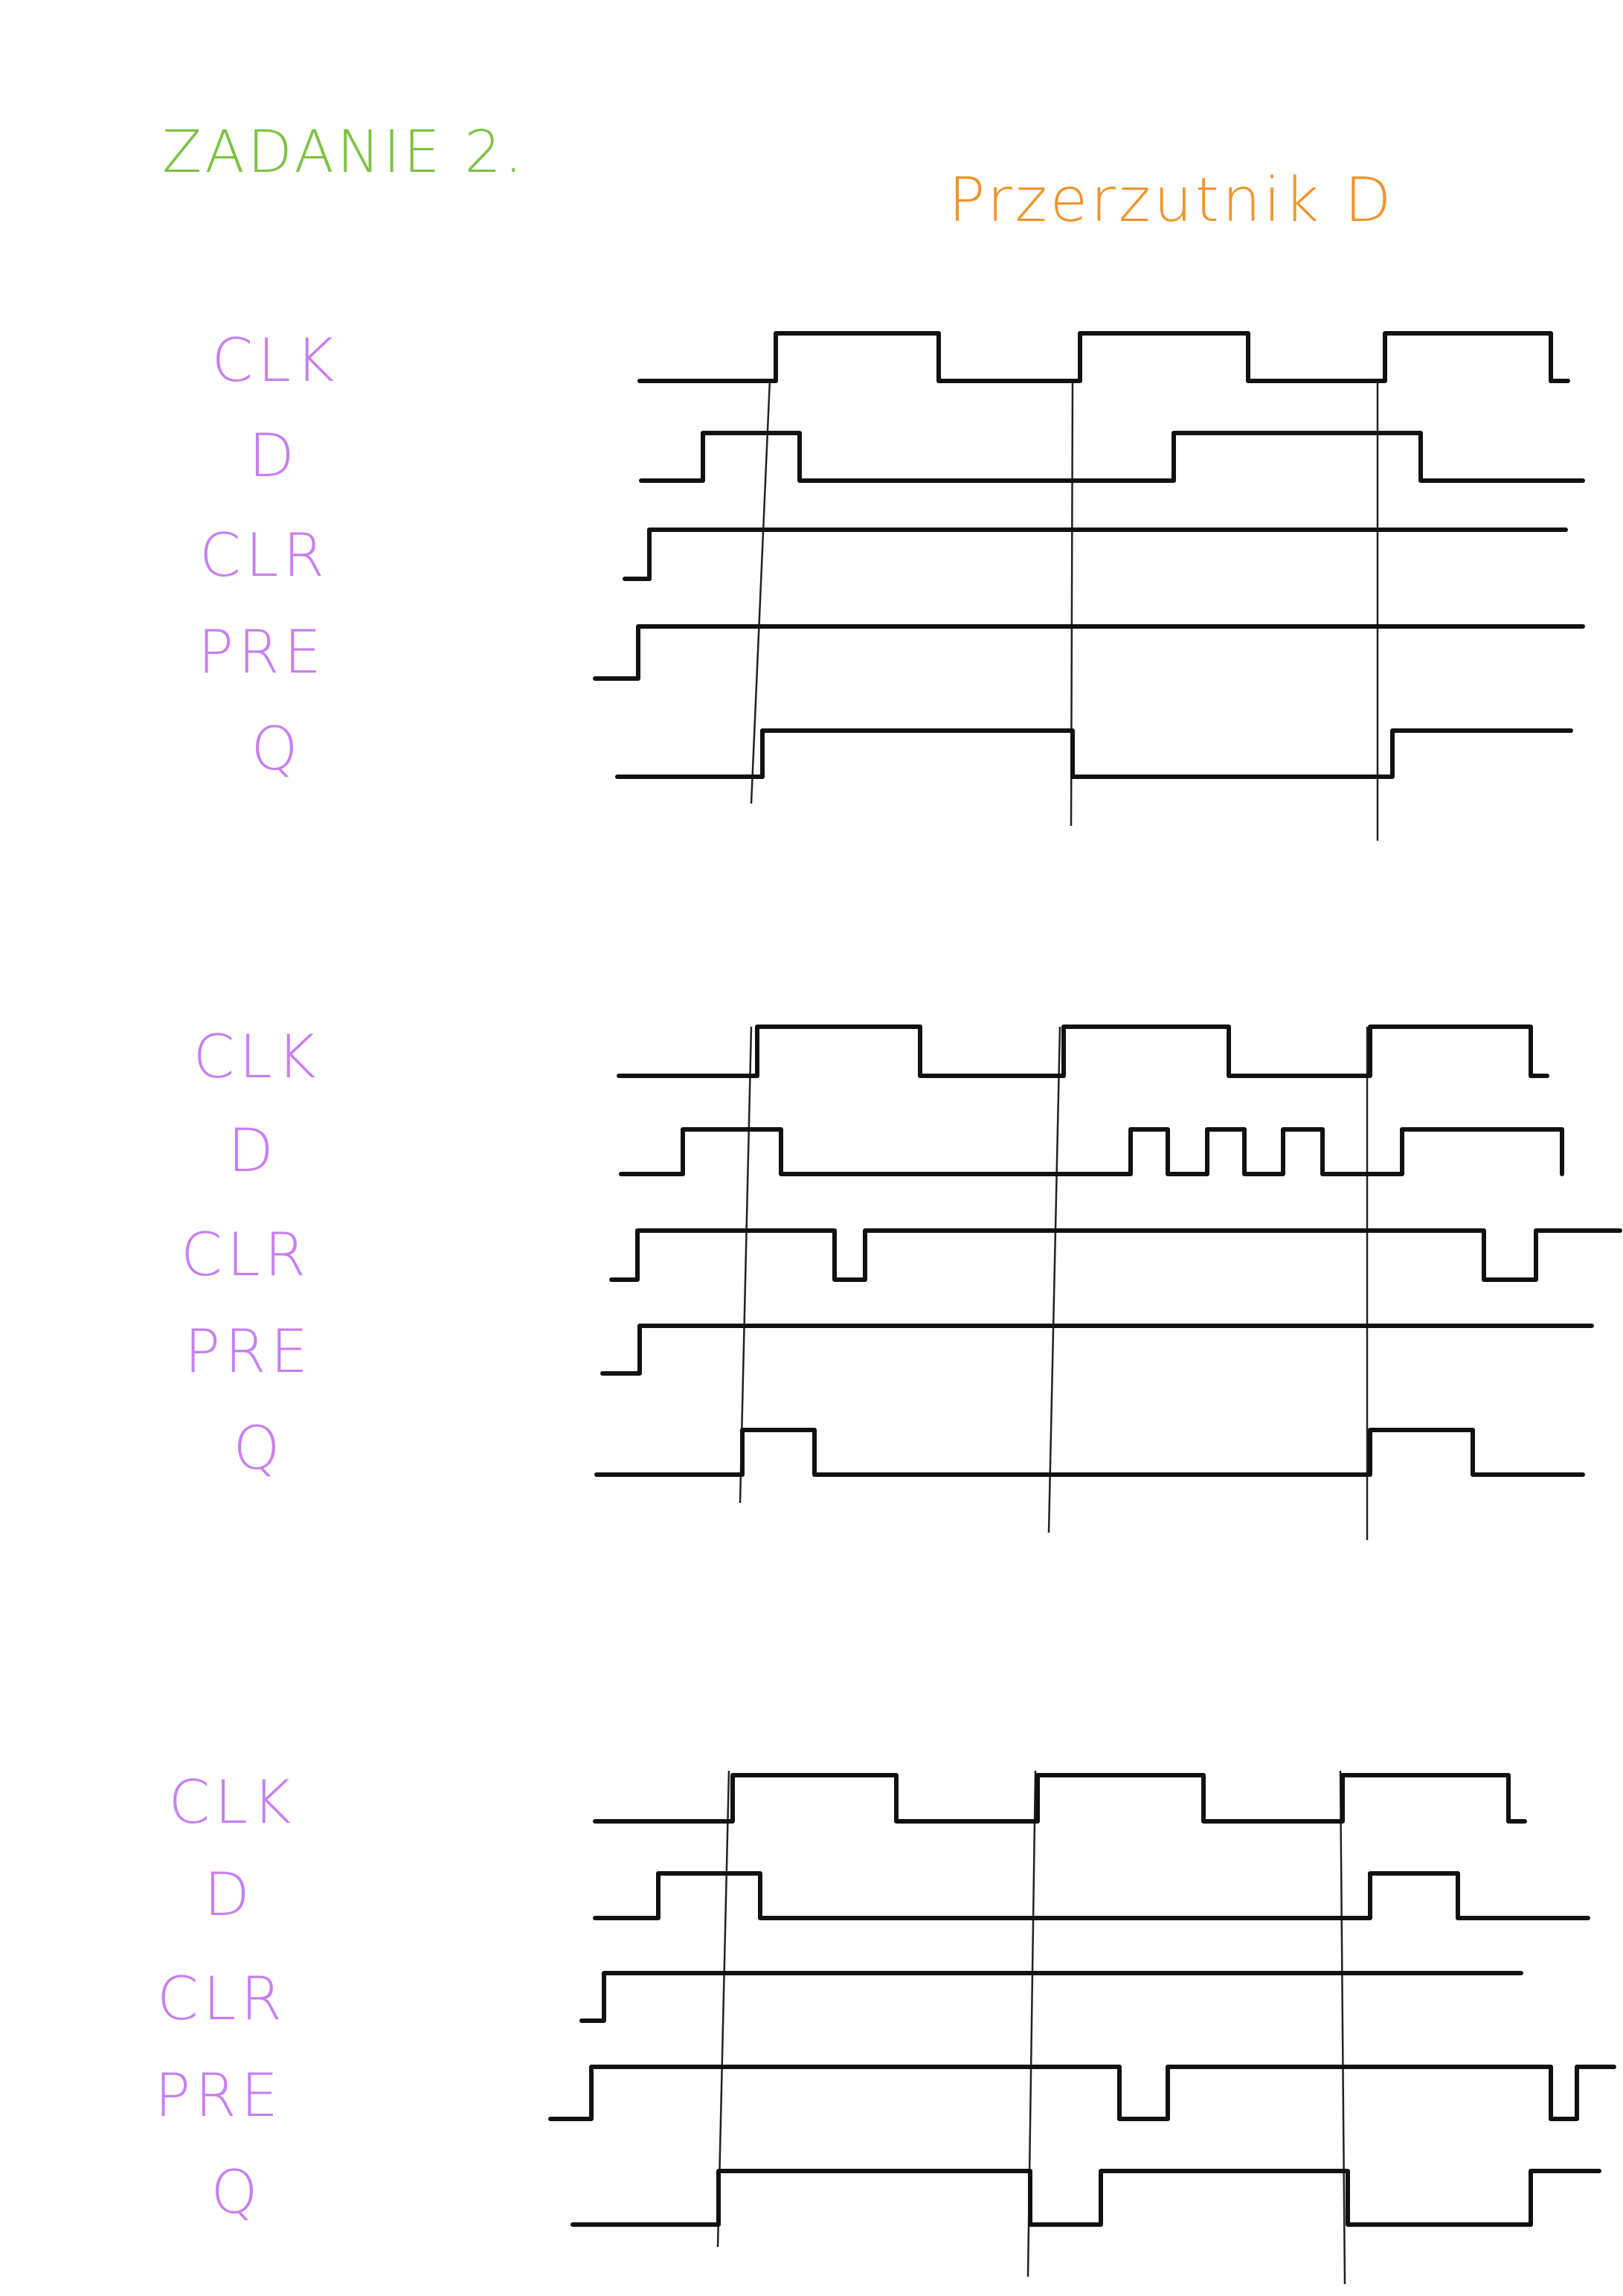 The image size is (1623, 2296). Describe the element at coordinates (1089, 652) in the screenshot. I see `panel-1-pre-waveform` at that location.